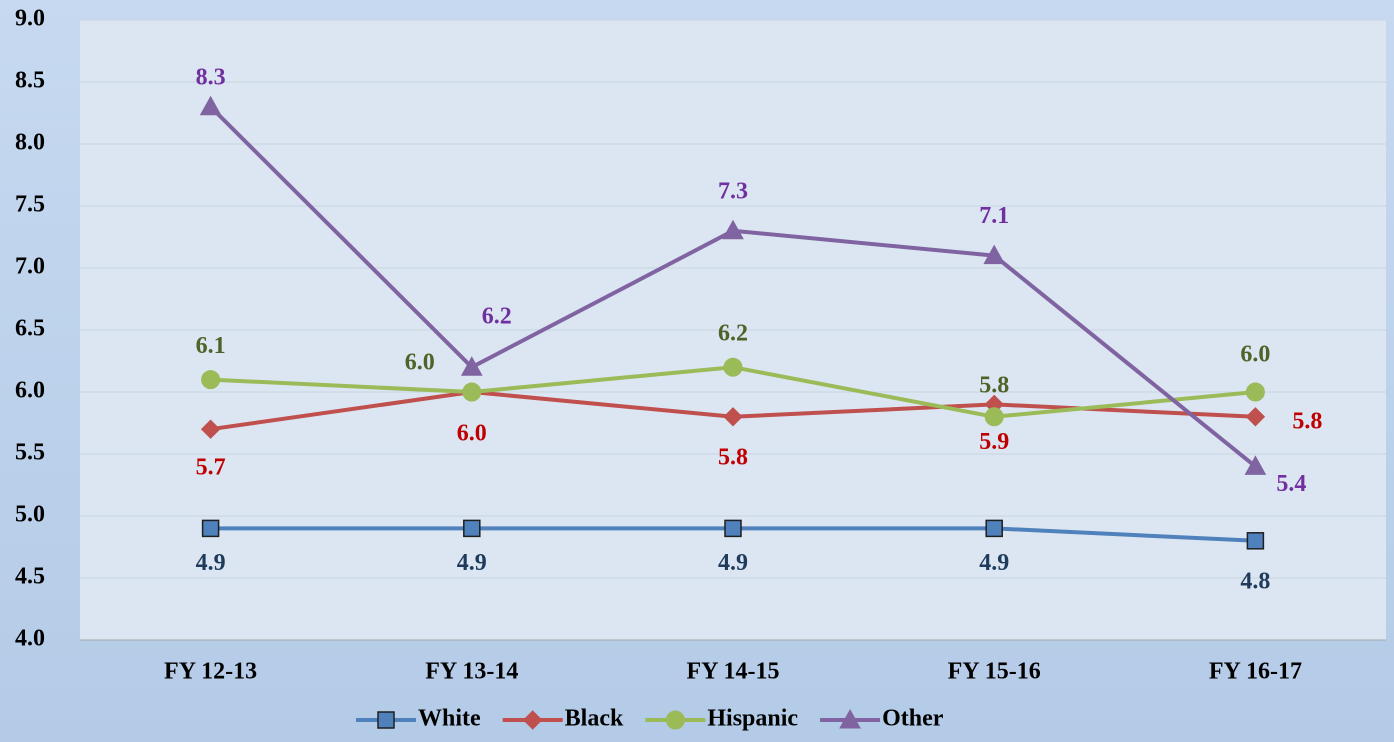  Describe the element at coordinates (30, 19) in the screenshot. I see `y-tick-label: 9.0` at that location.